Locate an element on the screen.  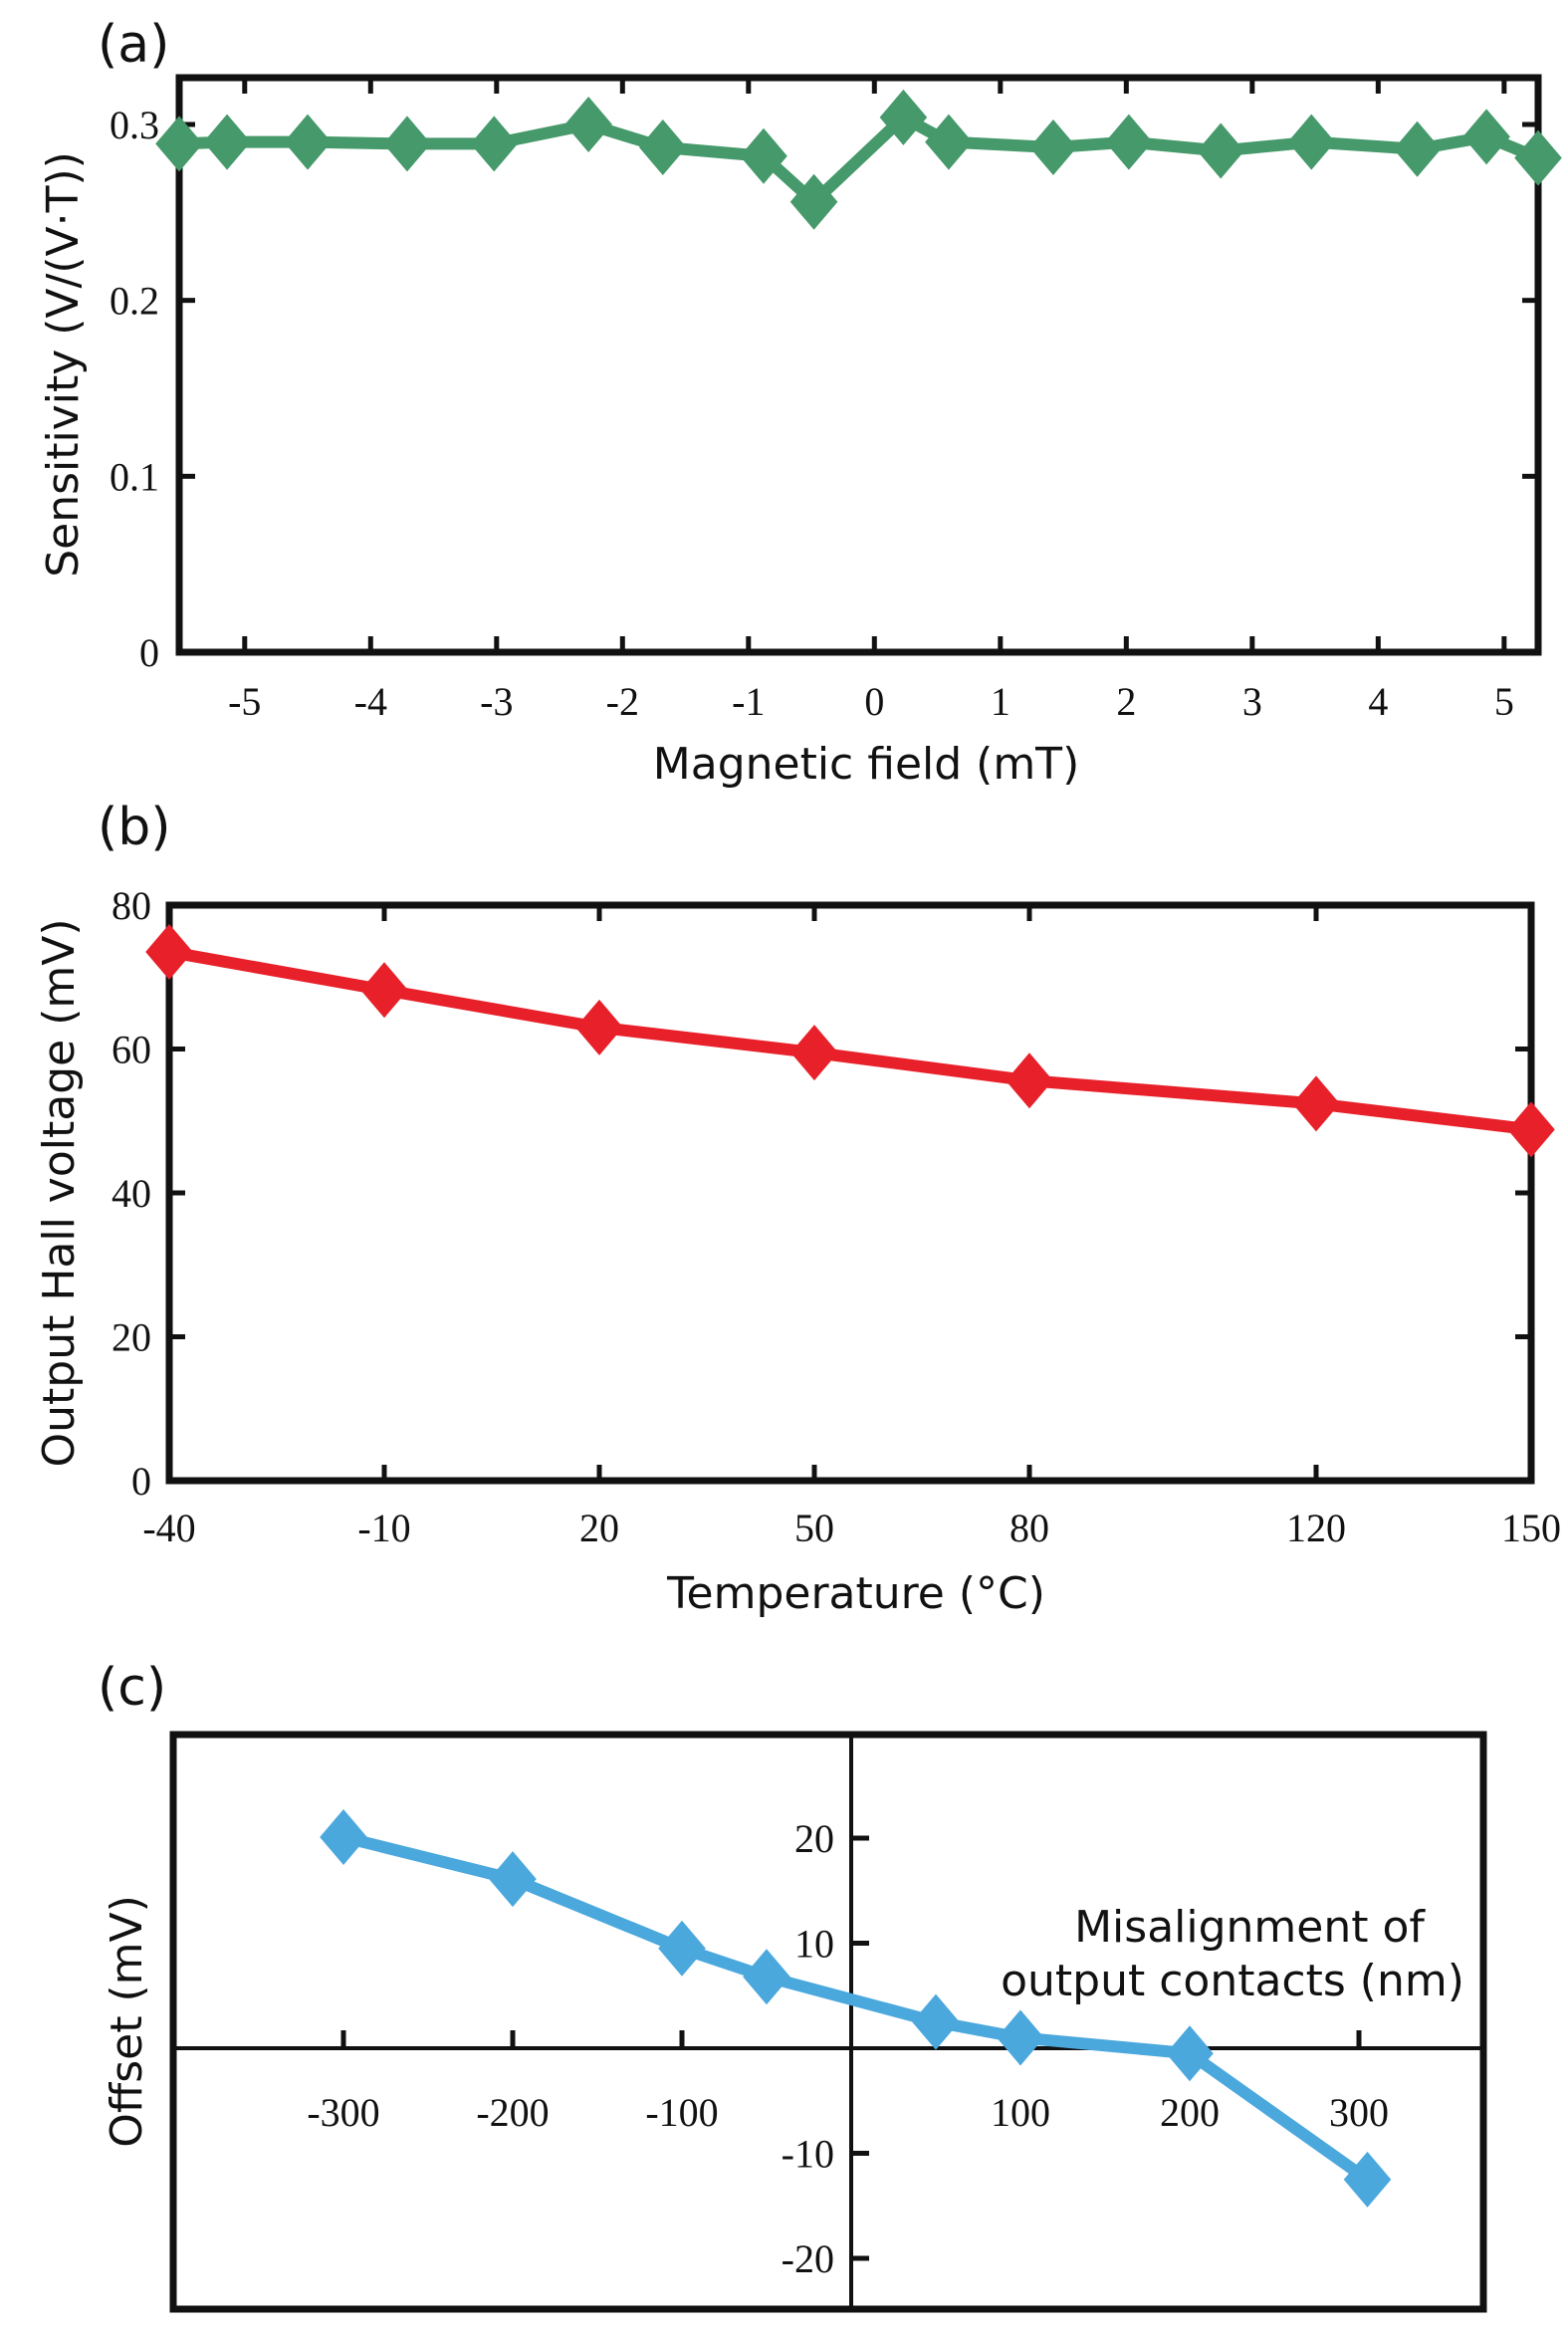
x-tick-label: 80 is located at coordinates (1029, 1528).